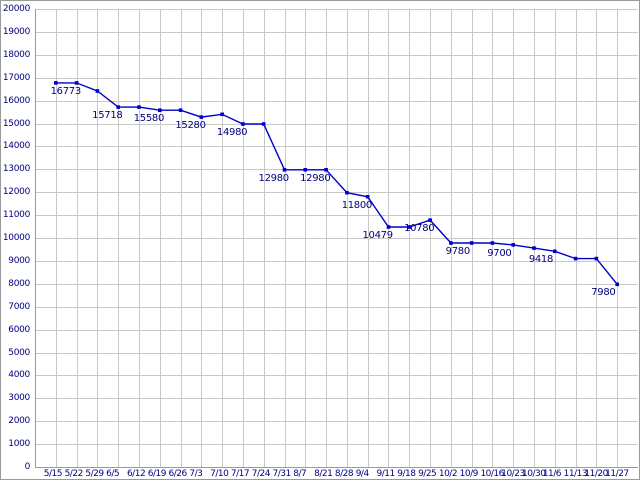 The height and width of the screenshot is (481, 640). What do you see at coordinates (190, 126) in the screenshot?
I see `data-value-label: 15280` at bounding box center [190, 126].